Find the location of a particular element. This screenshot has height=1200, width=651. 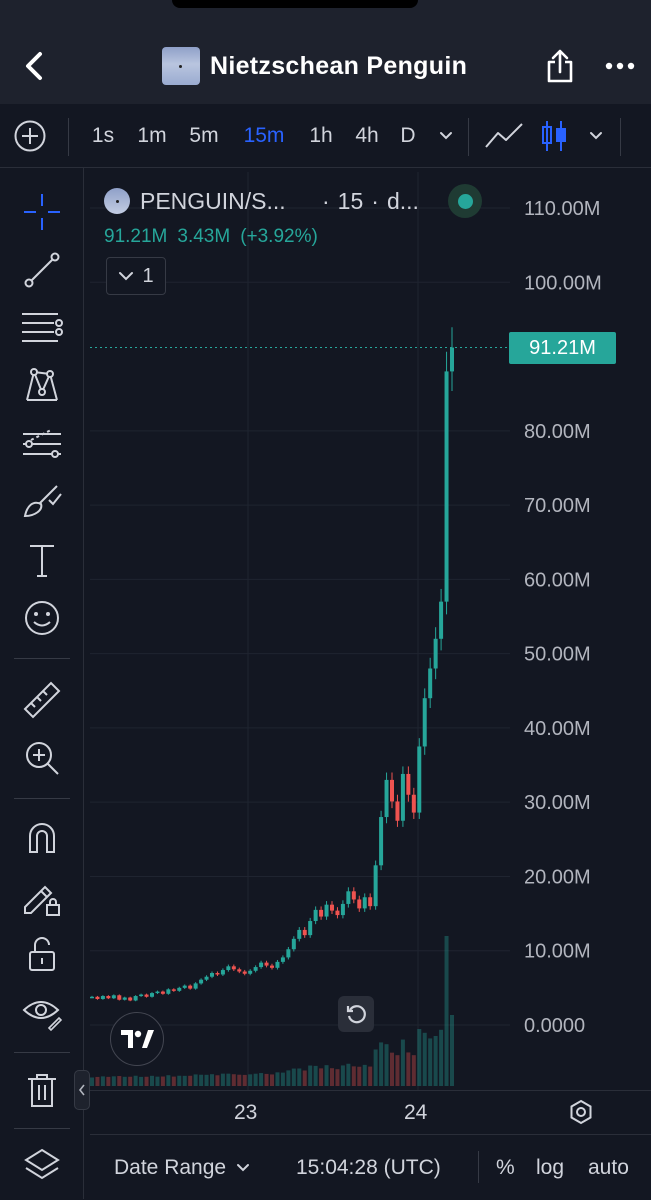

reset-chart-button is located at coordinates (356, 1014).